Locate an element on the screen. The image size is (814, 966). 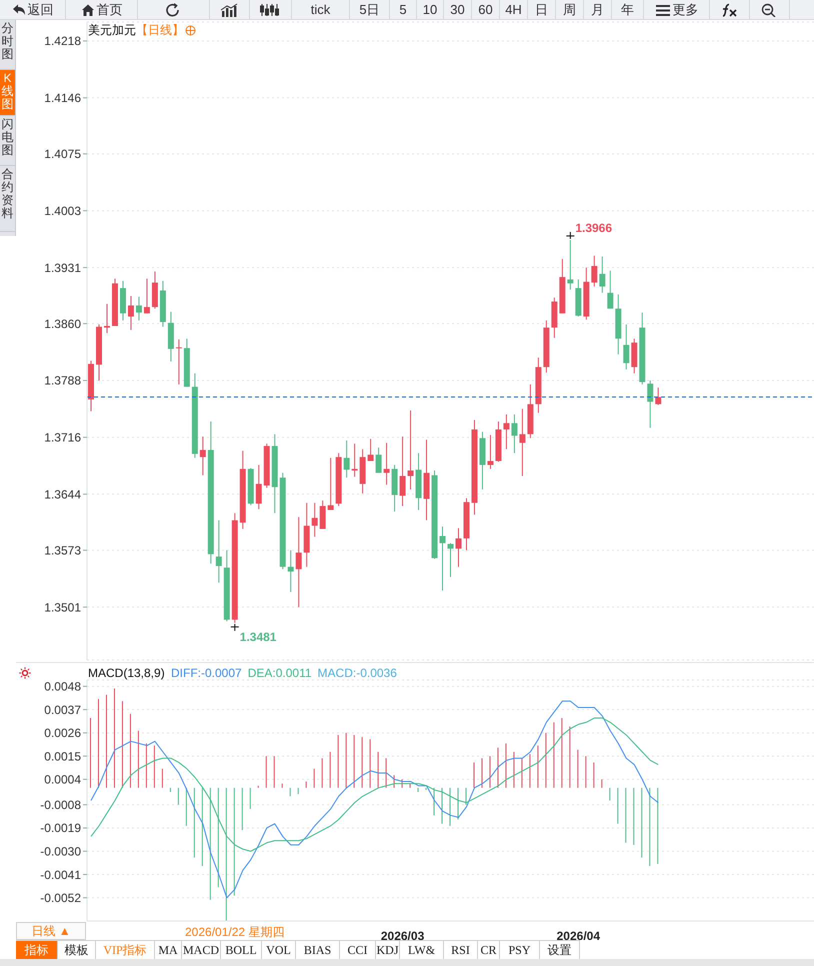
annotation: 1.3966 is located at coordinates (593, 227).